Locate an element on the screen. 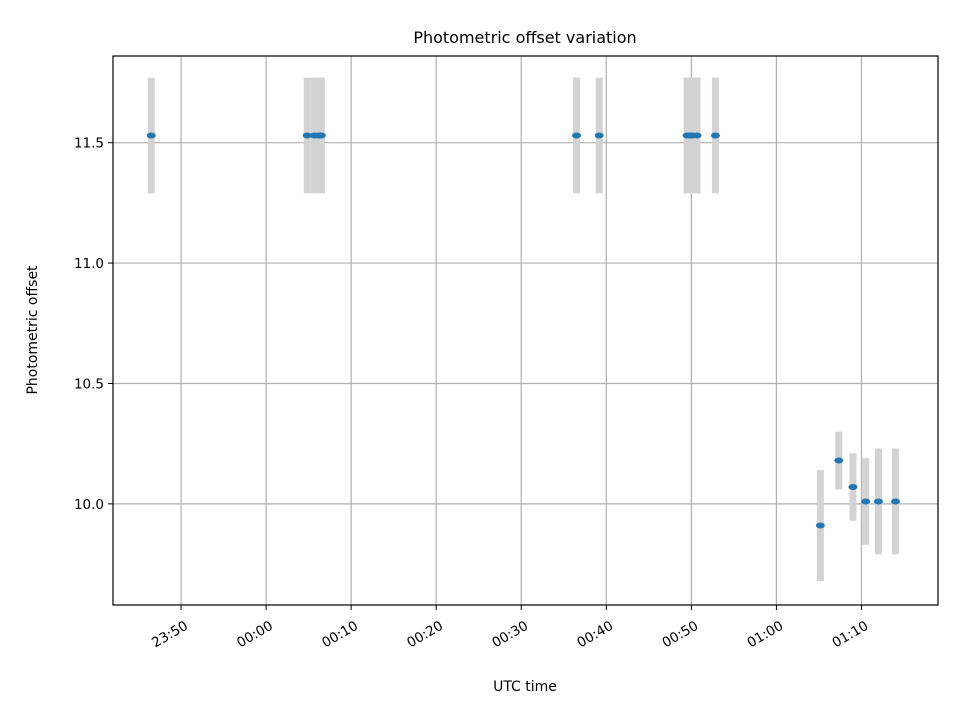 This screenshot has width=960, height=720. x-tick-label: 00:50 is located at coordinates (680, 634).